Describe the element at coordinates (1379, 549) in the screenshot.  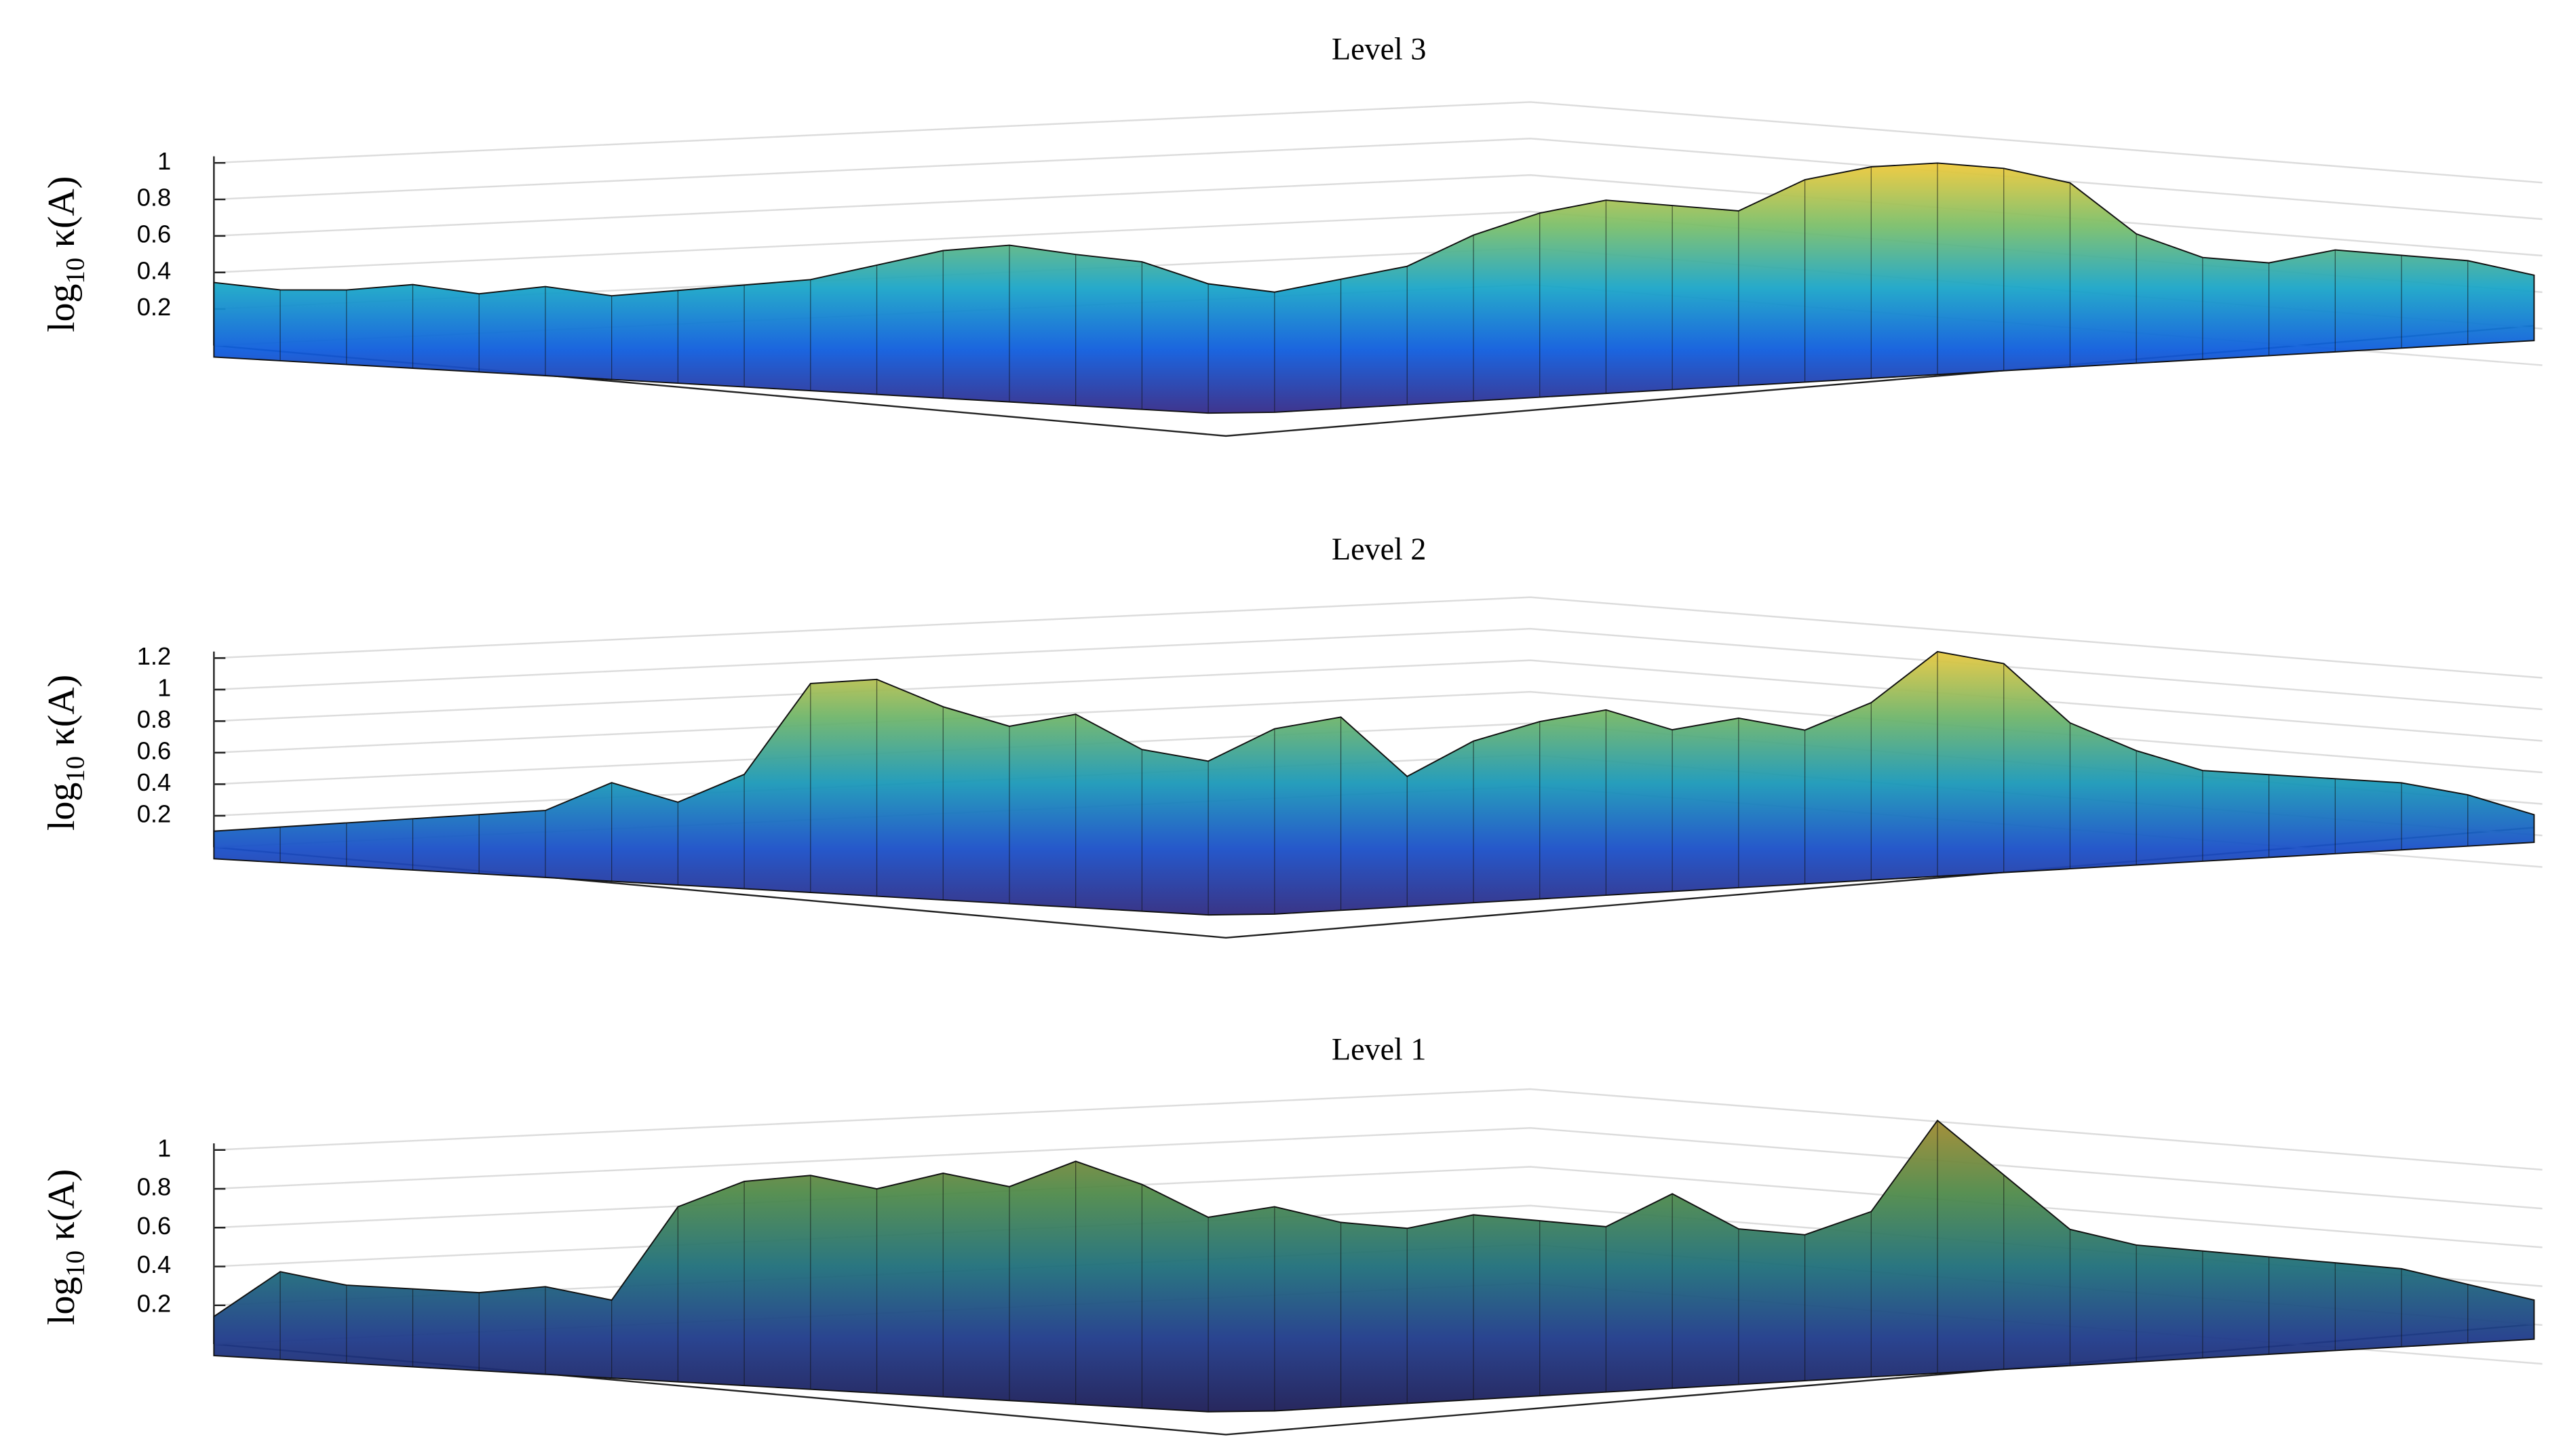
I see `chart-title: Level 2` at that location.